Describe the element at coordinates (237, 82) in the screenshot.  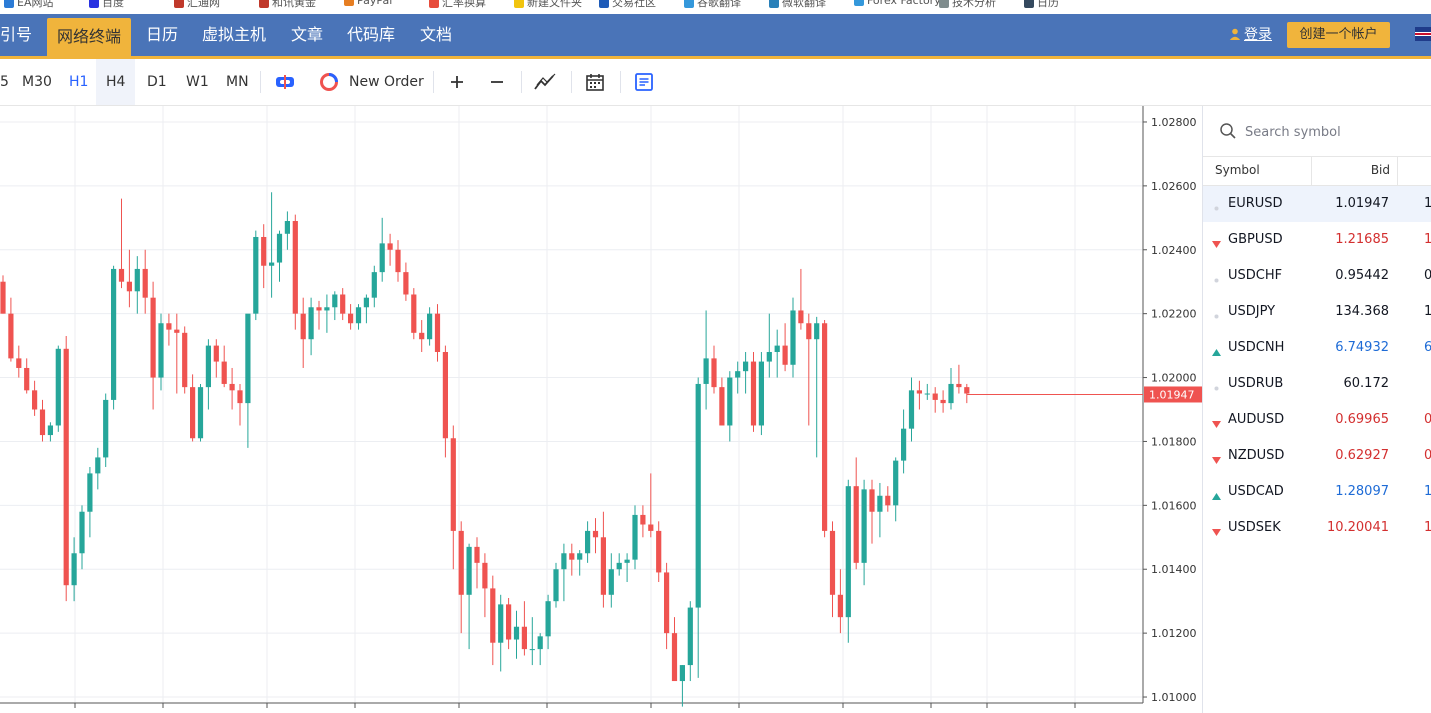
I see `timeframe-mn: MN` at that location.